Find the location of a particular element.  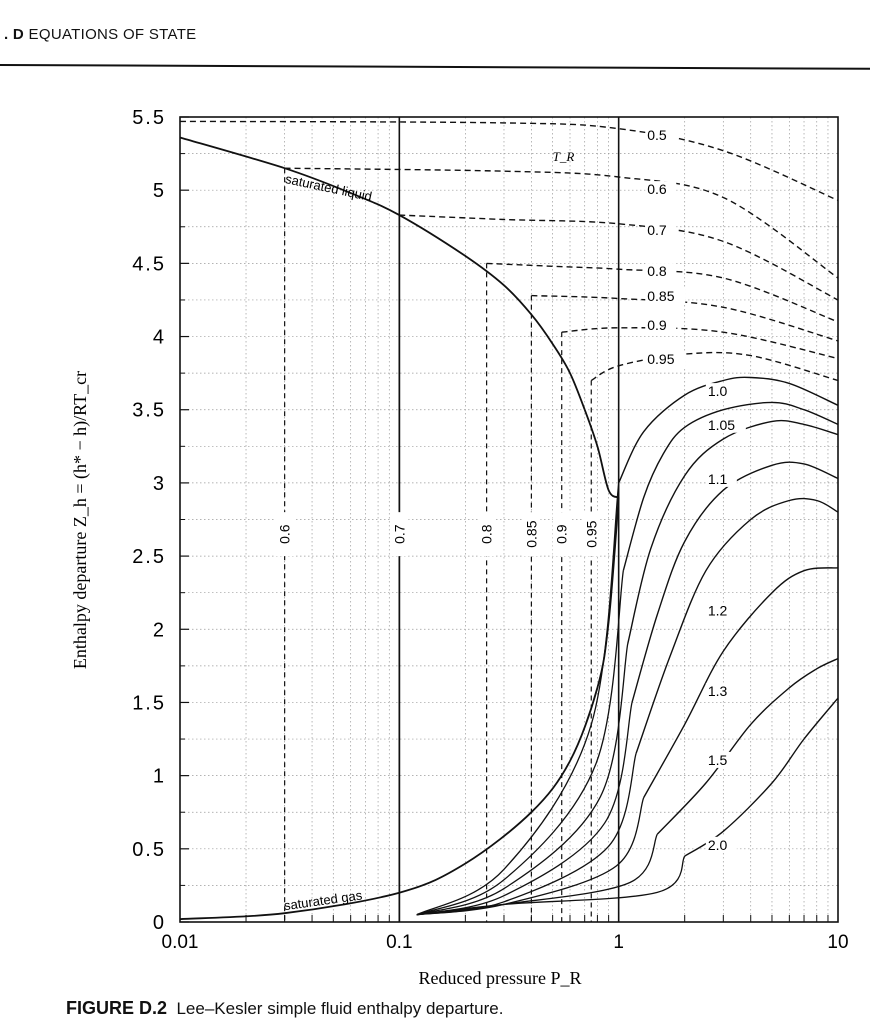

isotherm-curve-1.3 is located at coordinates (741, 682).